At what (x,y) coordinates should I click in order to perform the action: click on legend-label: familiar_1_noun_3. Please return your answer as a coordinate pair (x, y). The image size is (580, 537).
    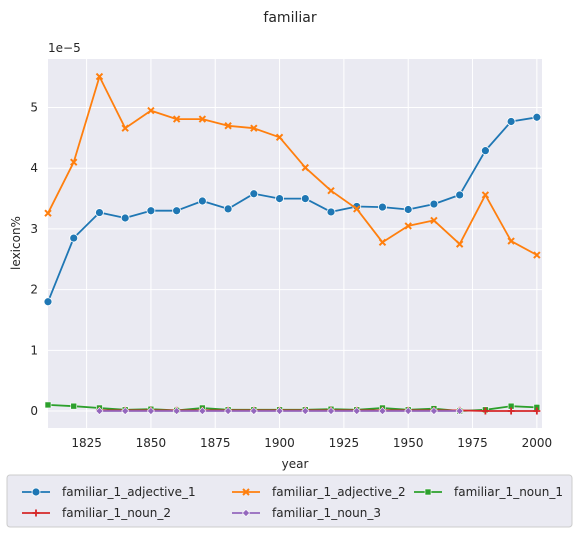
    Looking at the image, I should click on (326, 513).